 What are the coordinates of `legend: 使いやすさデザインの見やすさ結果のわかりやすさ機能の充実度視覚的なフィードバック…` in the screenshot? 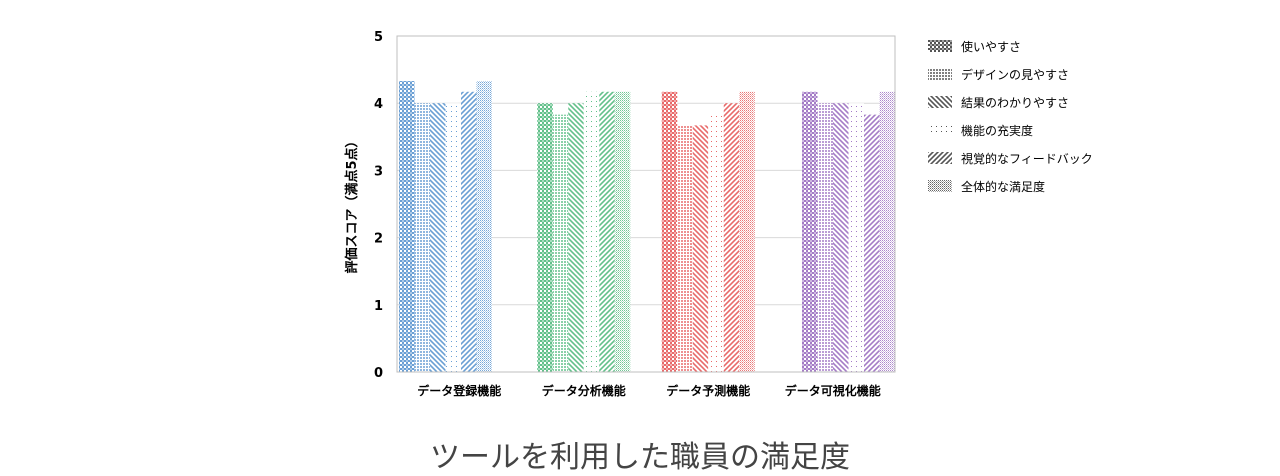 It's located at (1010, 116).